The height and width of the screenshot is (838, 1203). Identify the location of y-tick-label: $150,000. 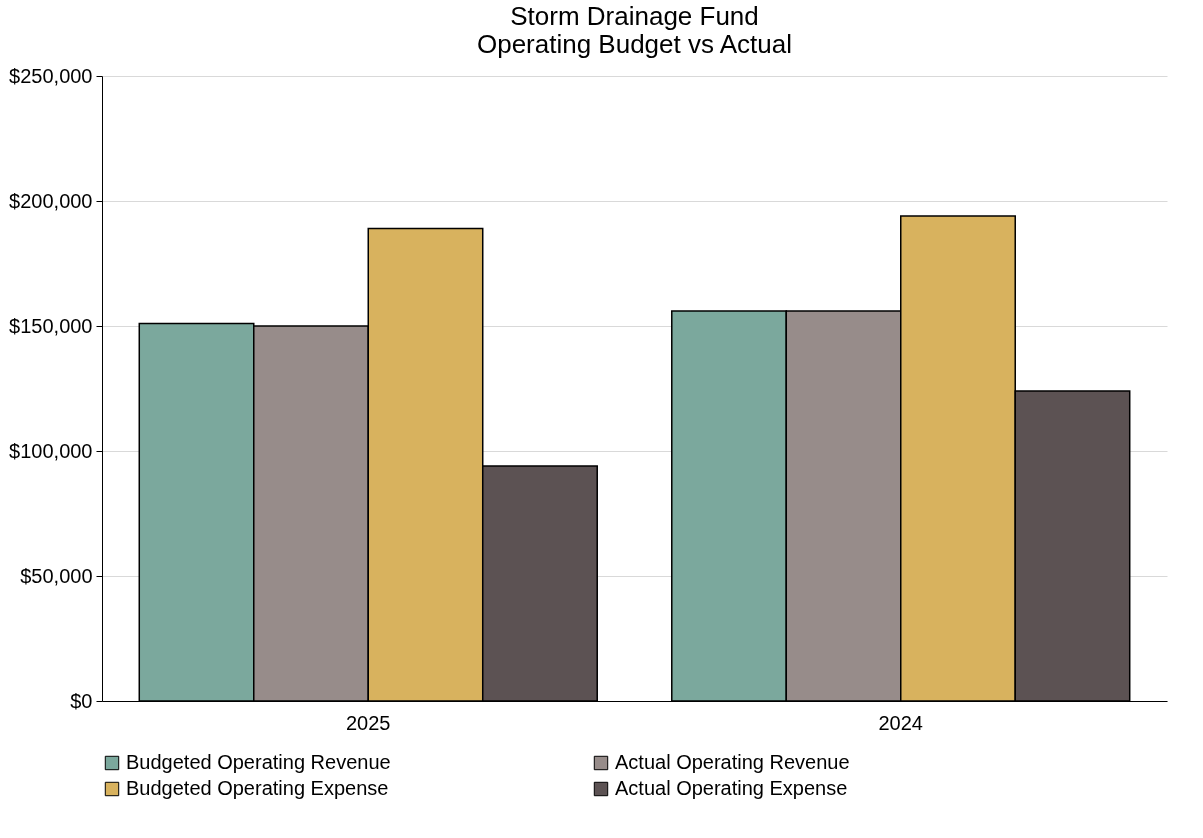
(51, 325).